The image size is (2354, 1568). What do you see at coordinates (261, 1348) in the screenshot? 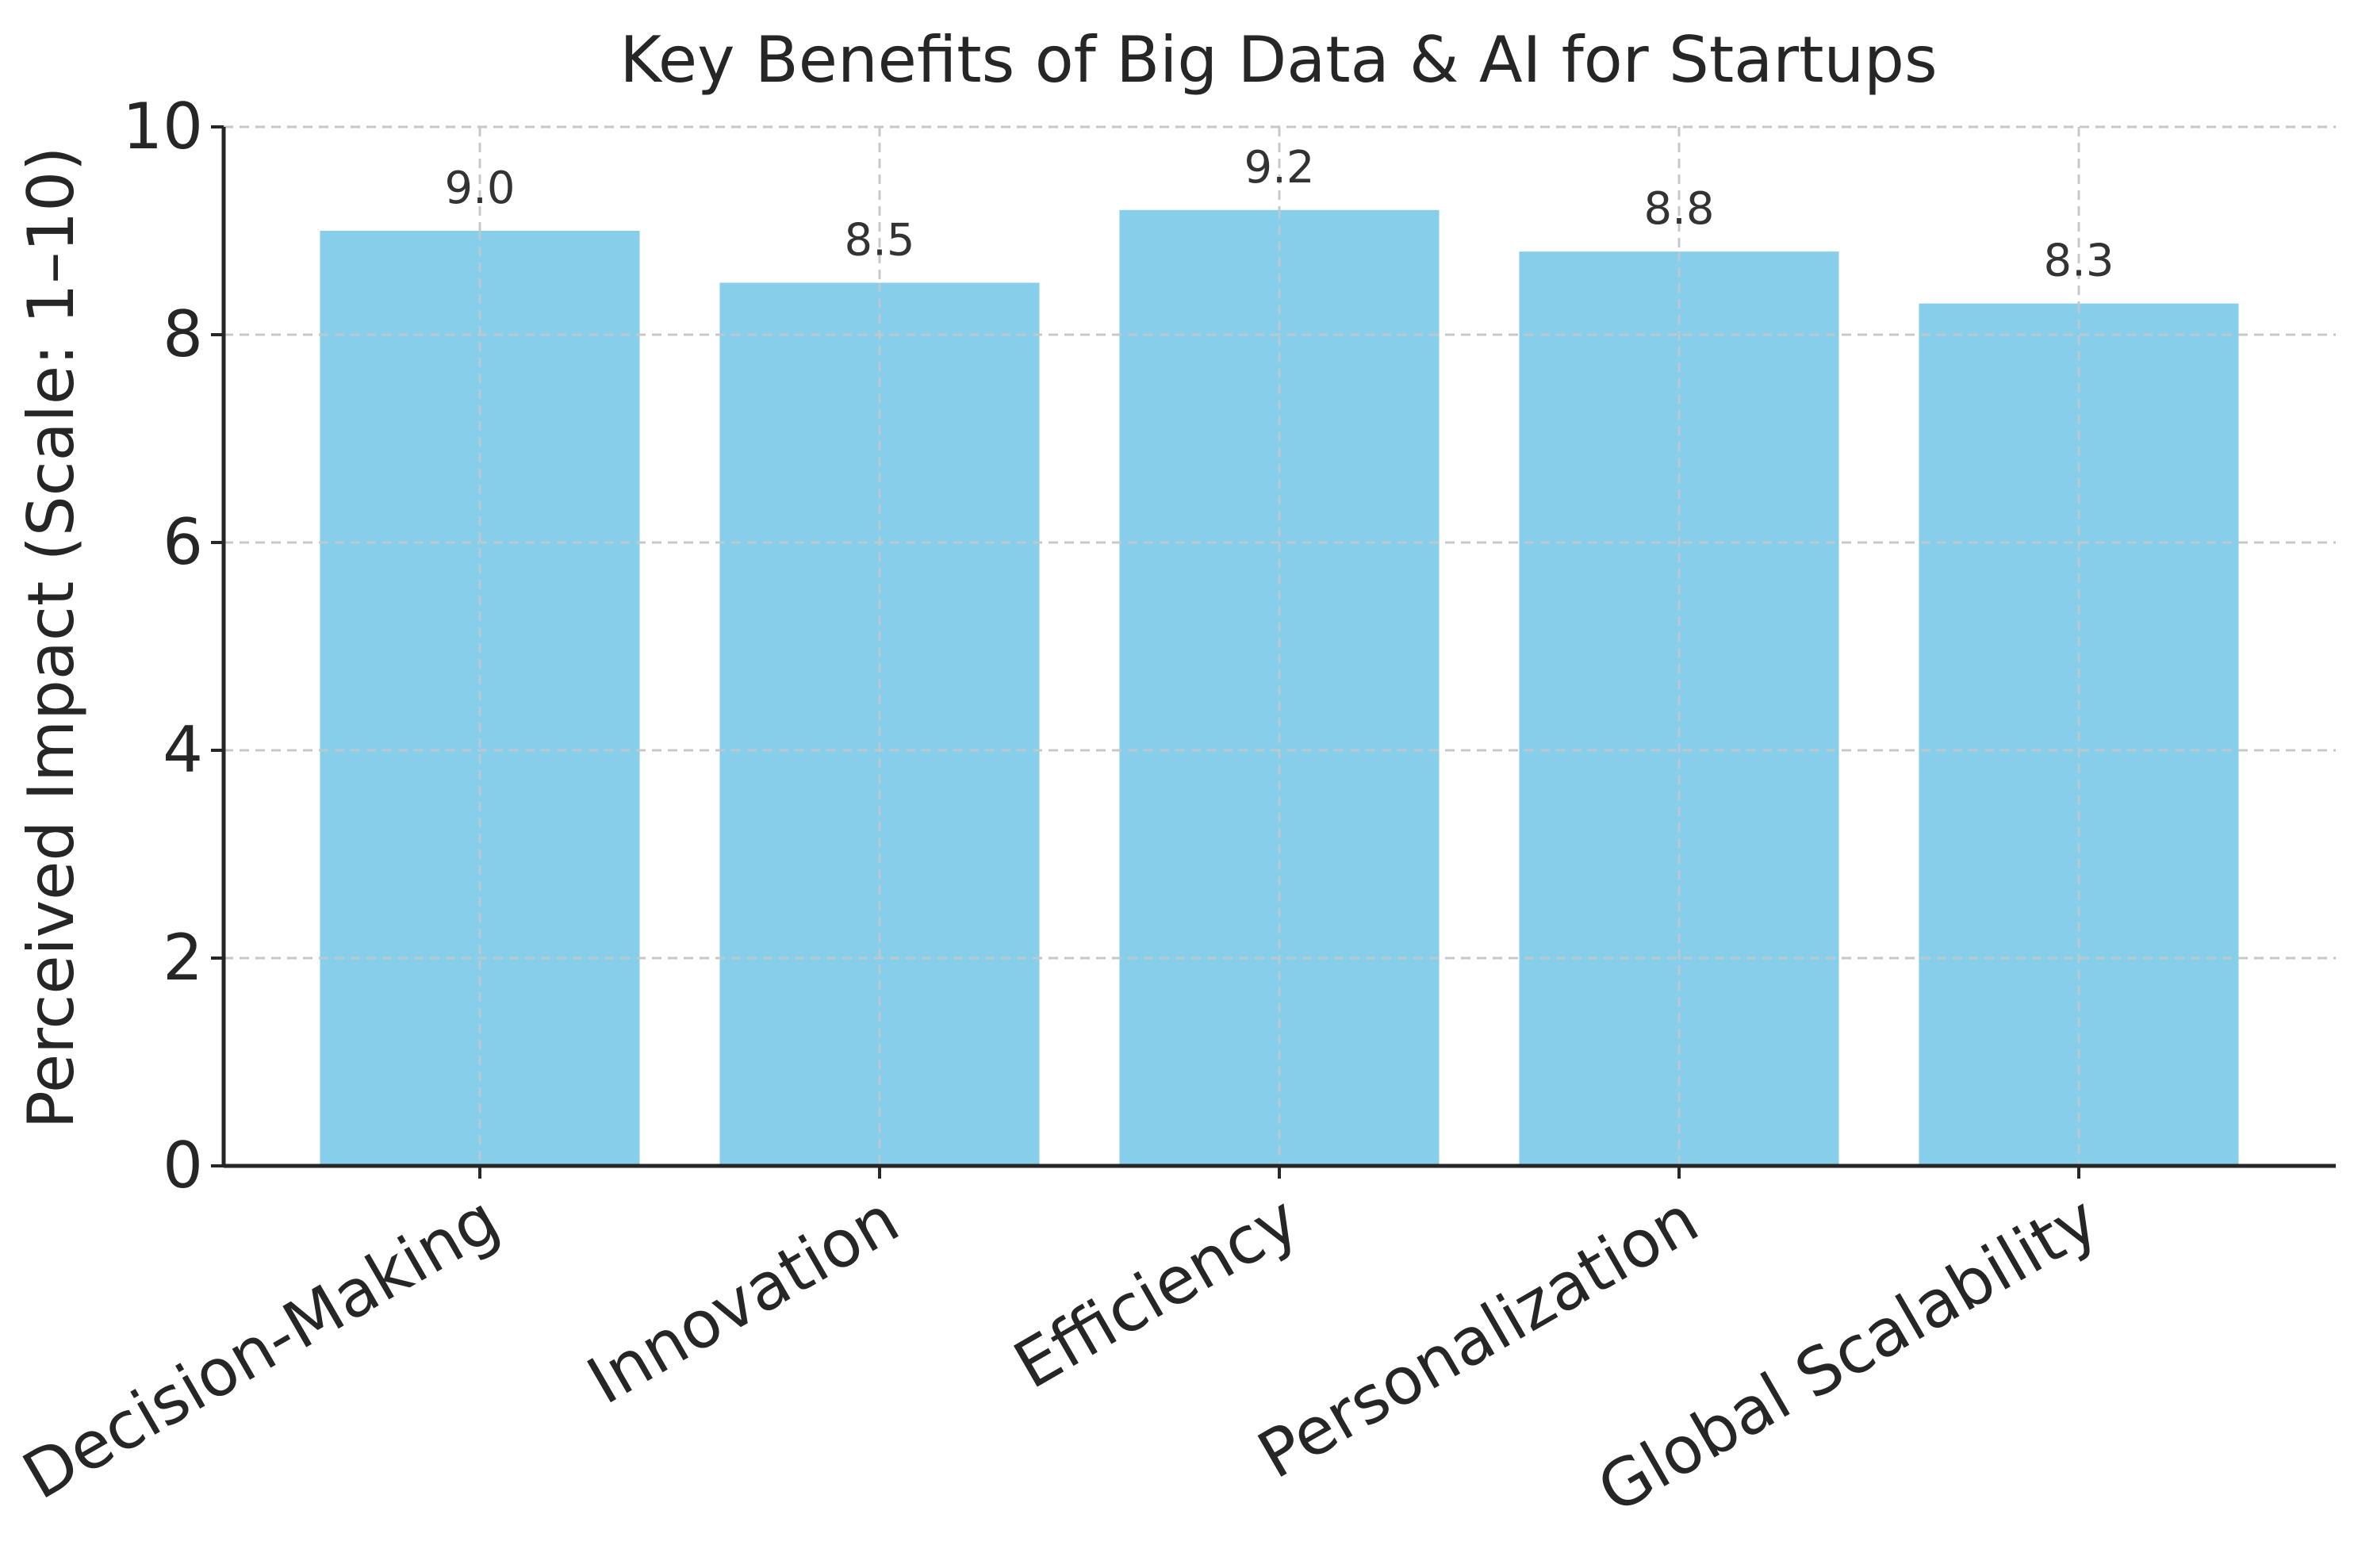
I see `x-tick-label: Decision-Making` at bounding box center [261, 1348].